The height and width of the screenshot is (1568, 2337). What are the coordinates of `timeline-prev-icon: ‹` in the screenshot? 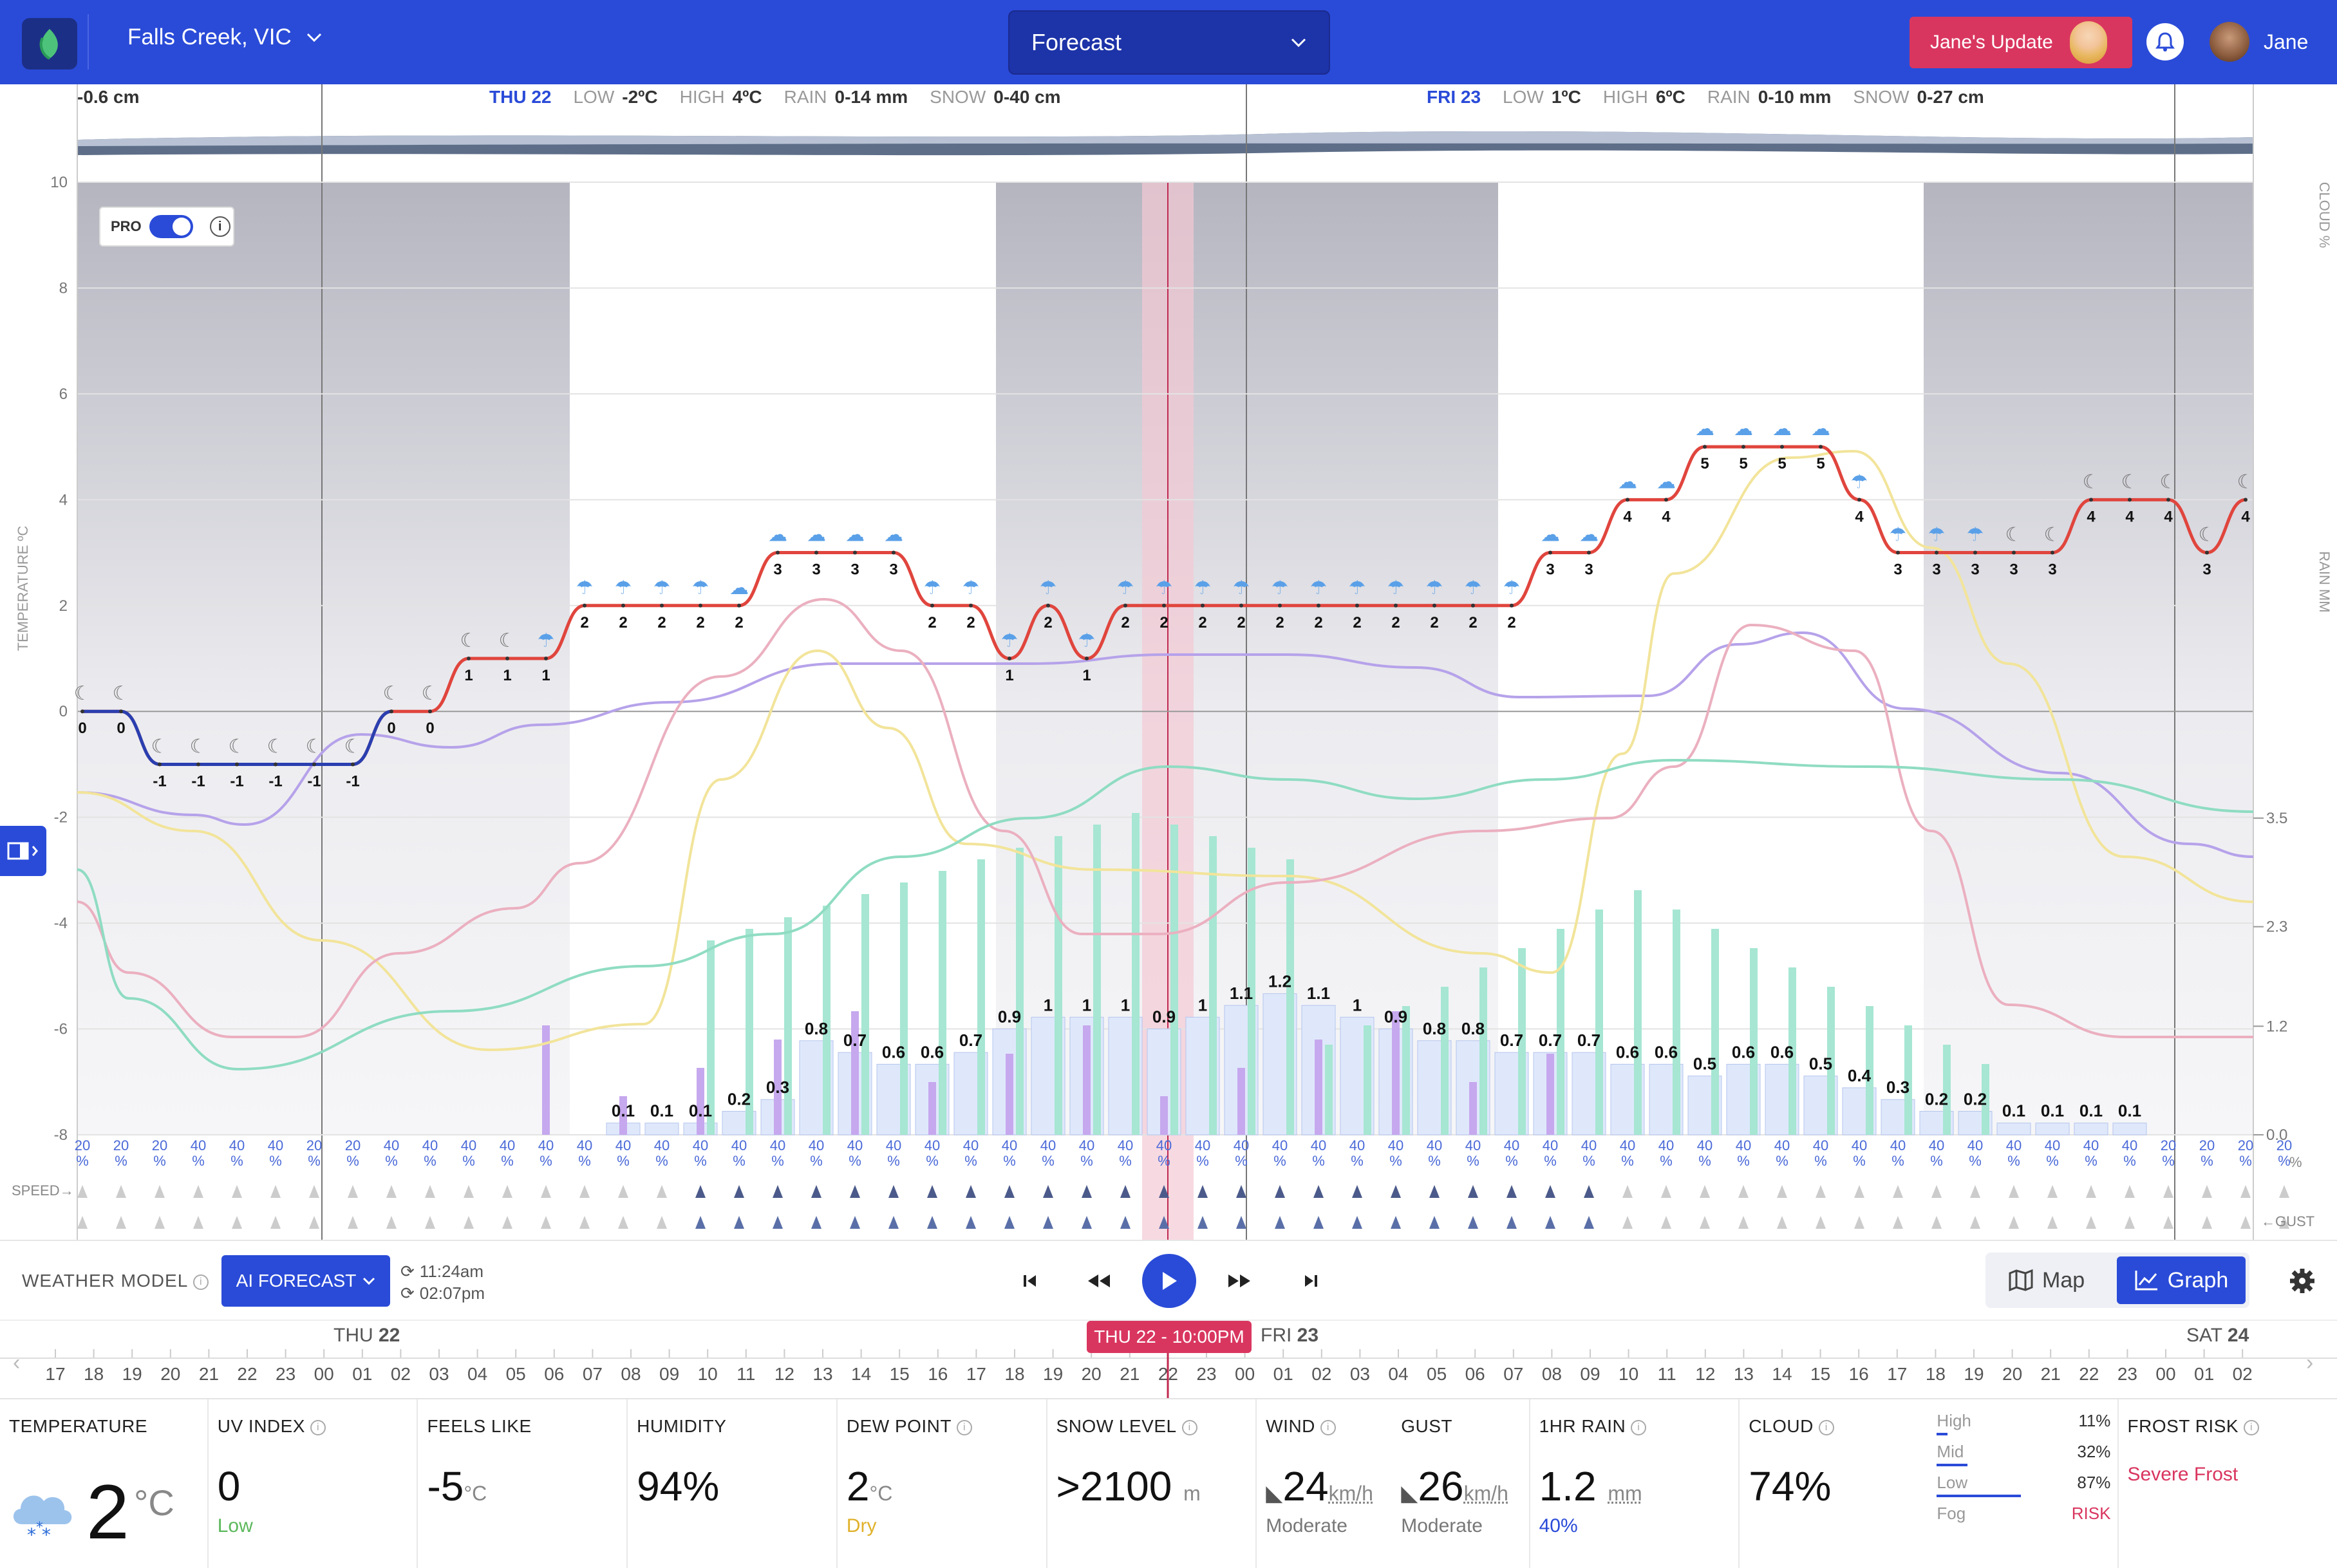 It's located at (17, 1362).